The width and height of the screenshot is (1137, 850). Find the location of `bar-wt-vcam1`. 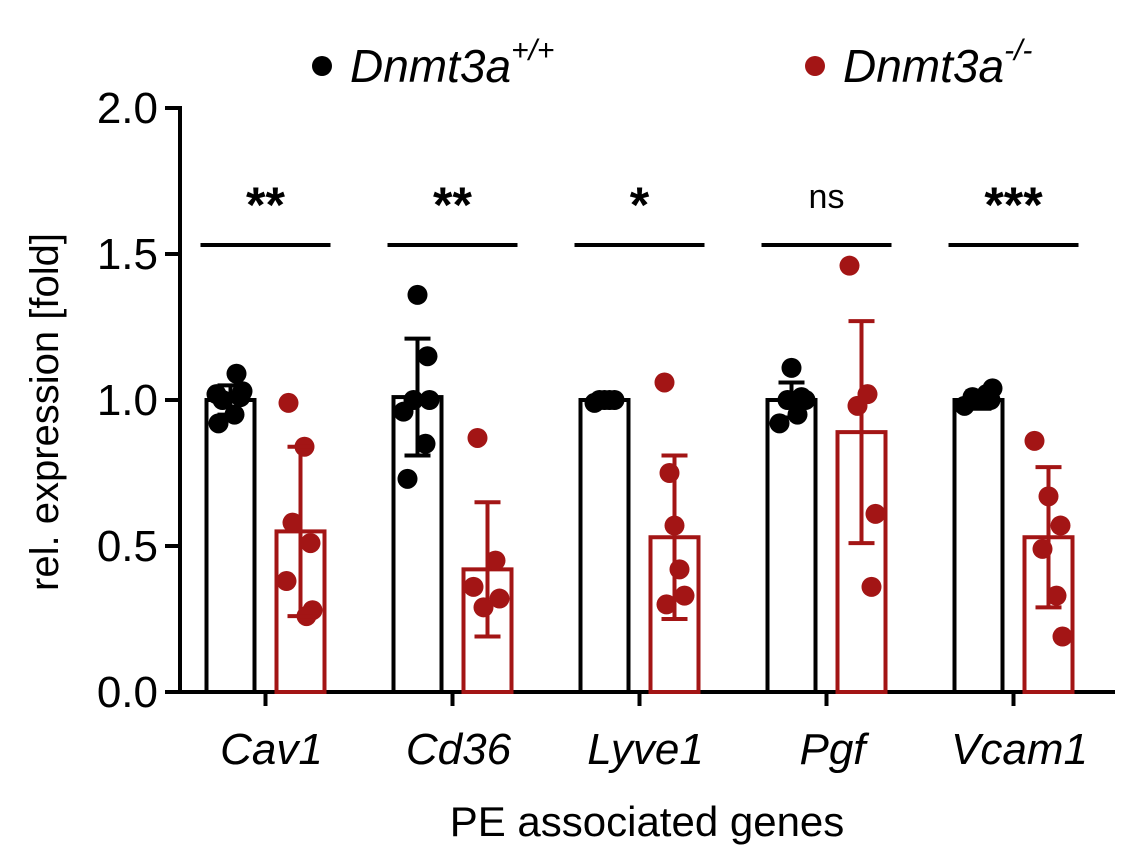

bar-wt-vcam1 is located at coordinates (978, 546).